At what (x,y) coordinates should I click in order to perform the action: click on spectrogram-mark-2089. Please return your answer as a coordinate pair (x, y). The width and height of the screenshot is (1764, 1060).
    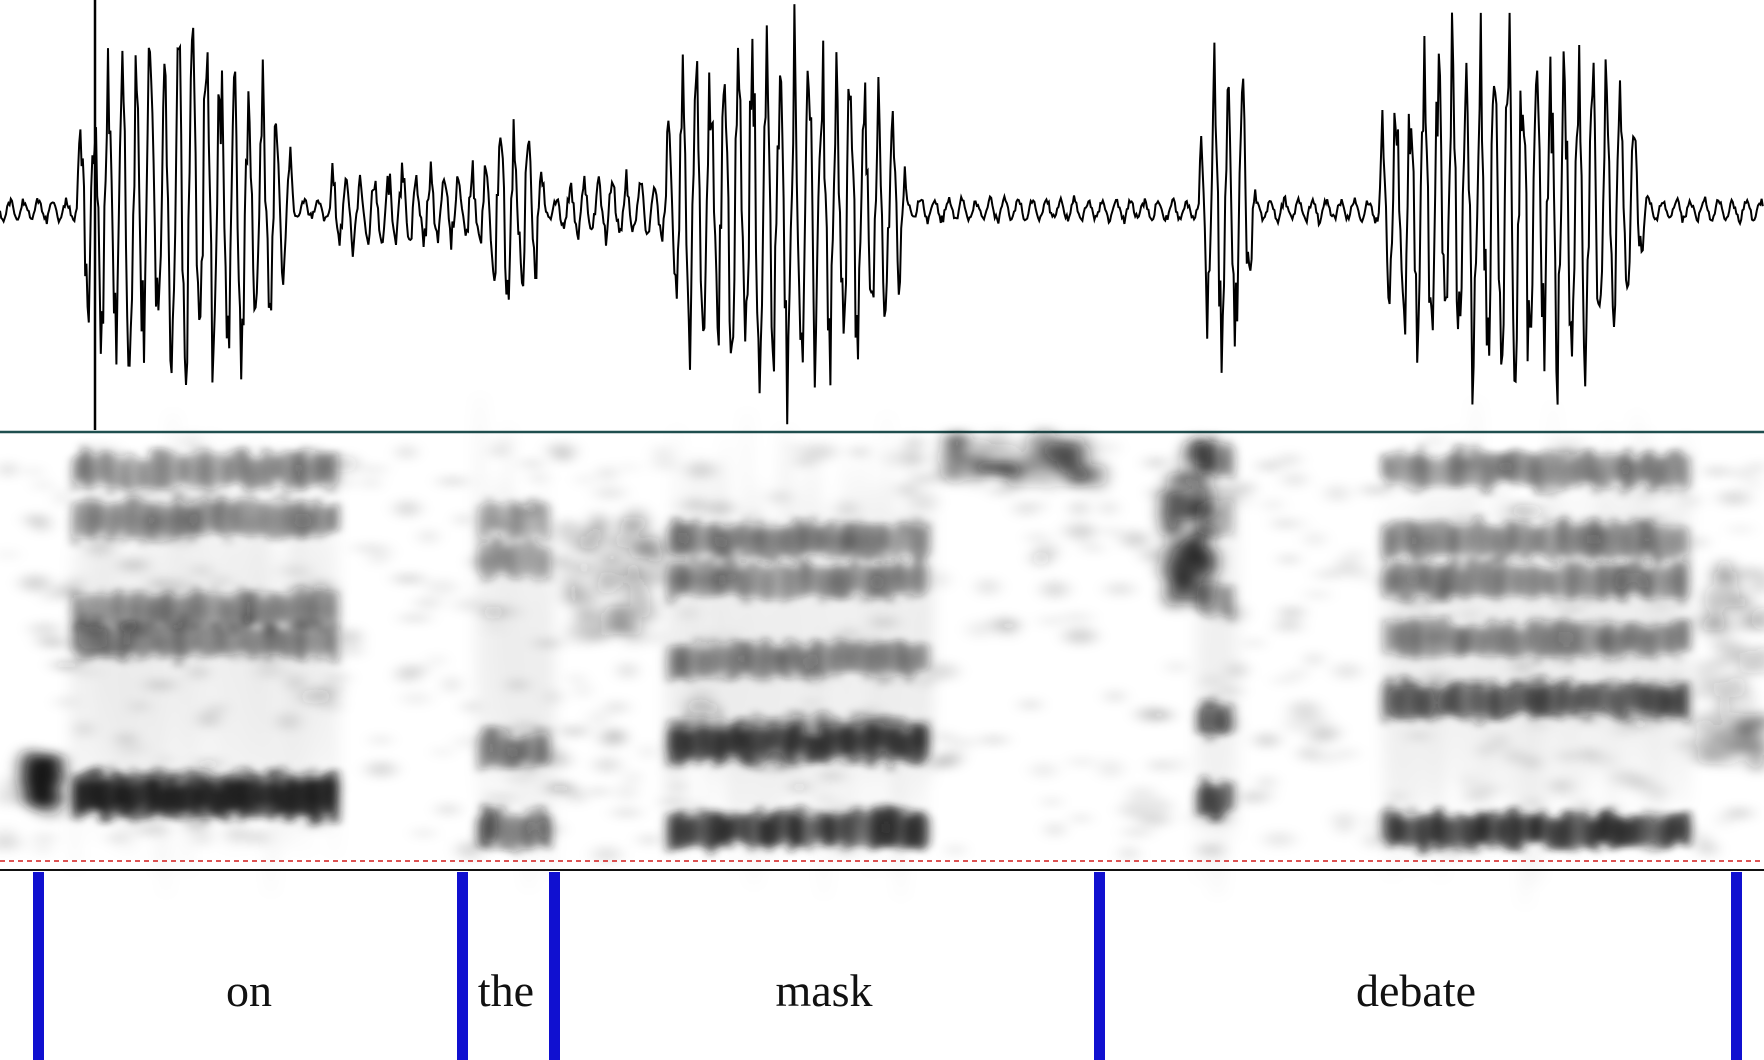
    Looking at the image, I should click on (609, 581).